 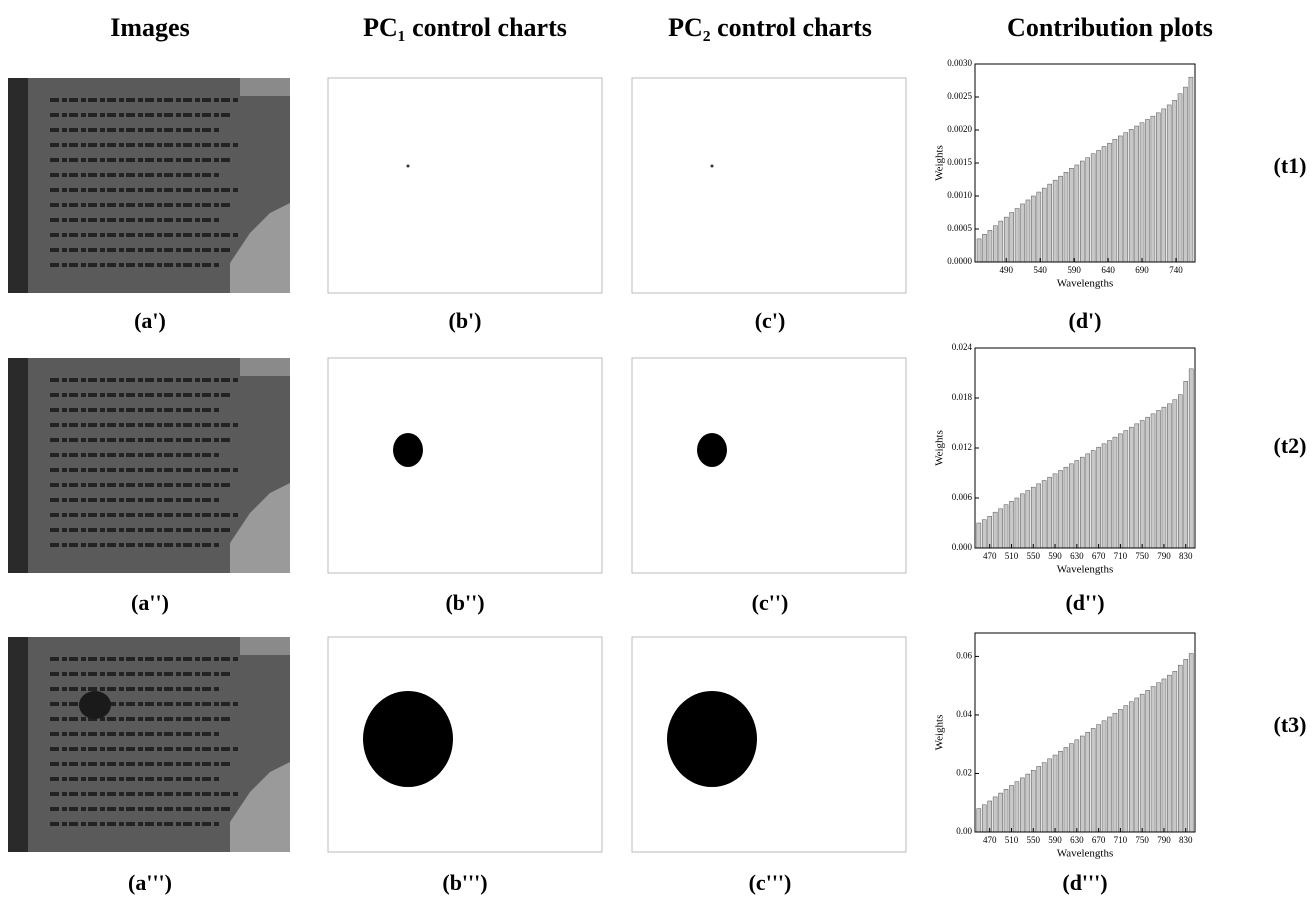 What do you see at coordinates (150, 320) in the screenshot?
I see `panel-label: (a')` at bounding box center [150, 320].